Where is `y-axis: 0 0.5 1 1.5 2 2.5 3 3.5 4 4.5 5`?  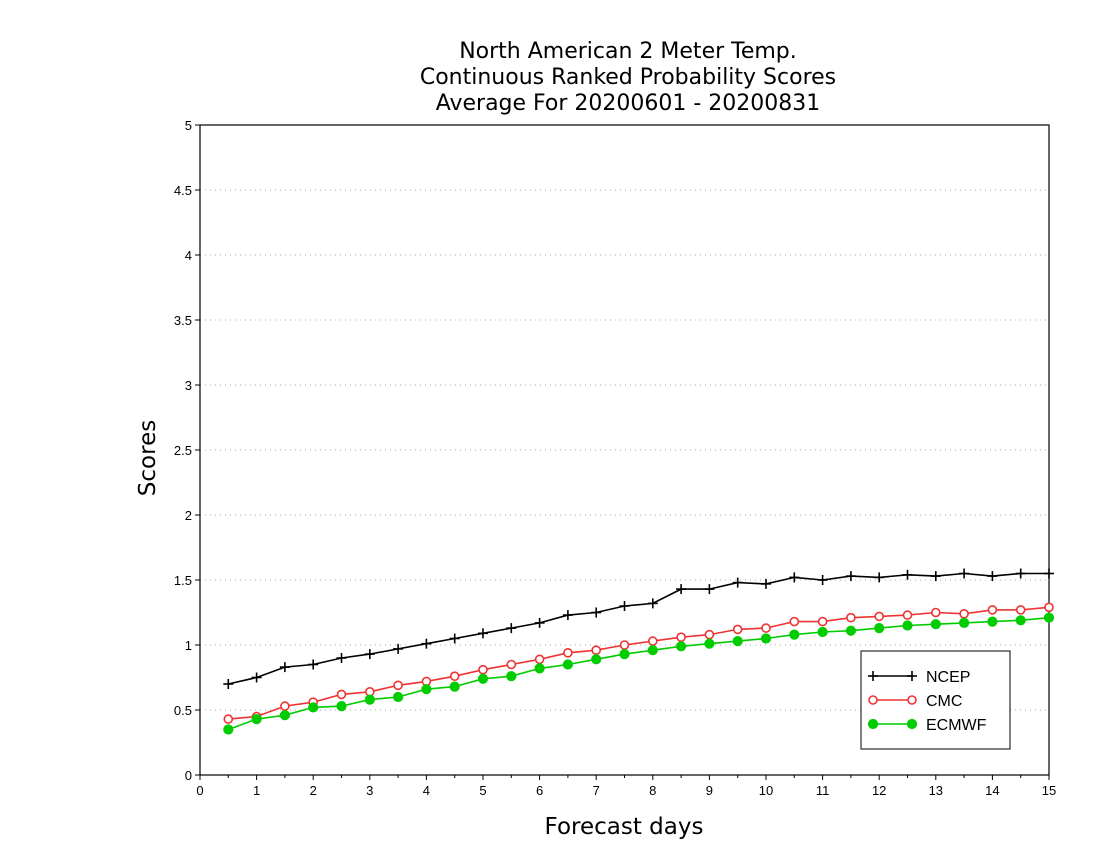
y-axis: 0 0.5 1 1.5 2 2.5 3 3.5 4 4.5 5 is located at coordinates (187, 450).